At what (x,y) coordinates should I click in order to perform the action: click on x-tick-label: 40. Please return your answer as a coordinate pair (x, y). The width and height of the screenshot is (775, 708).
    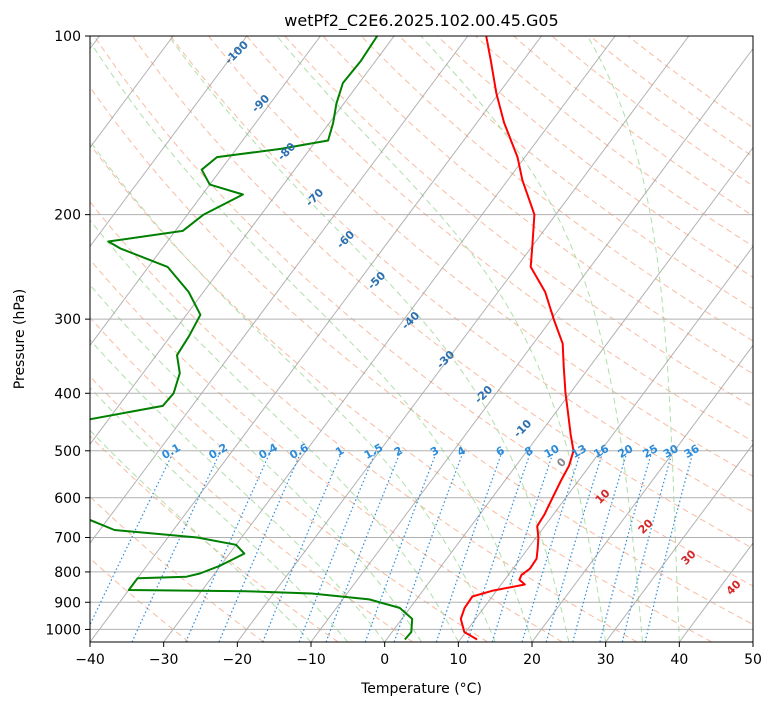
    Looking at the image, I should click on (679, 660).